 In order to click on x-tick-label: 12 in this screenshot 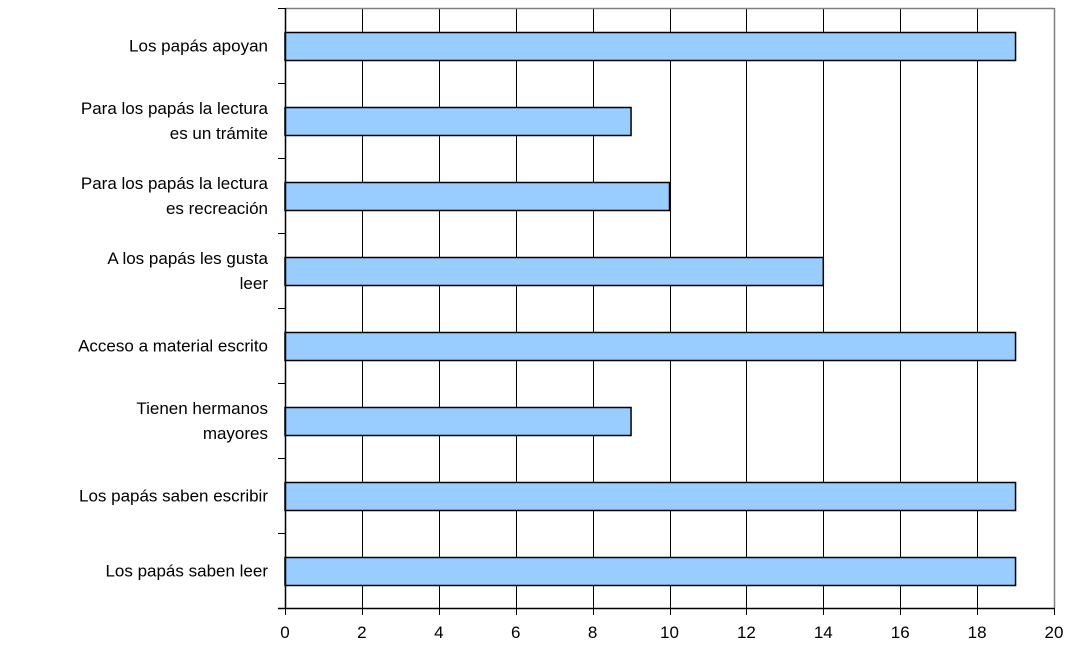, I will do `click(746, 632)`.